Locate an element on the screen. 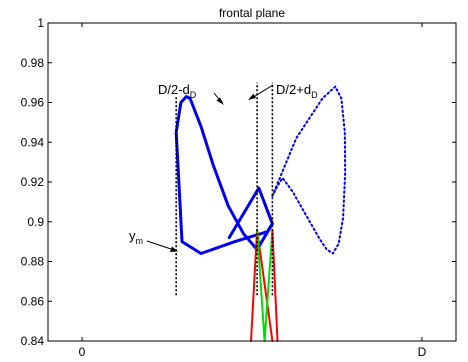 This screenshot has width=468, height=362. y-tick-label: 0.96 is located at coordinates (33, 103).